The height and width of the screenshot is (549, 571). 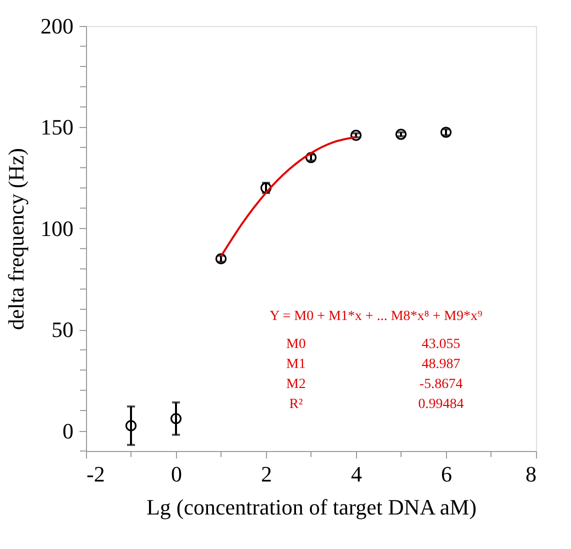 I want to click on x-tick-label: 6, so click(x=446, y=474).